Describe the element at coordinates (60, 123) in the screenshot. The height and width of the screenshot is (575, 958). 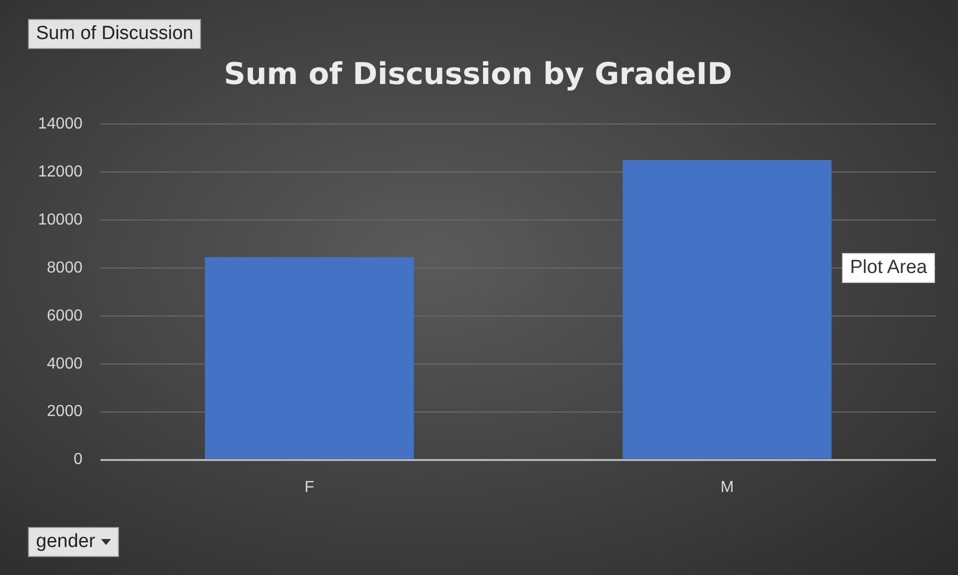
I see `y-tick-label: 14000` at that location.